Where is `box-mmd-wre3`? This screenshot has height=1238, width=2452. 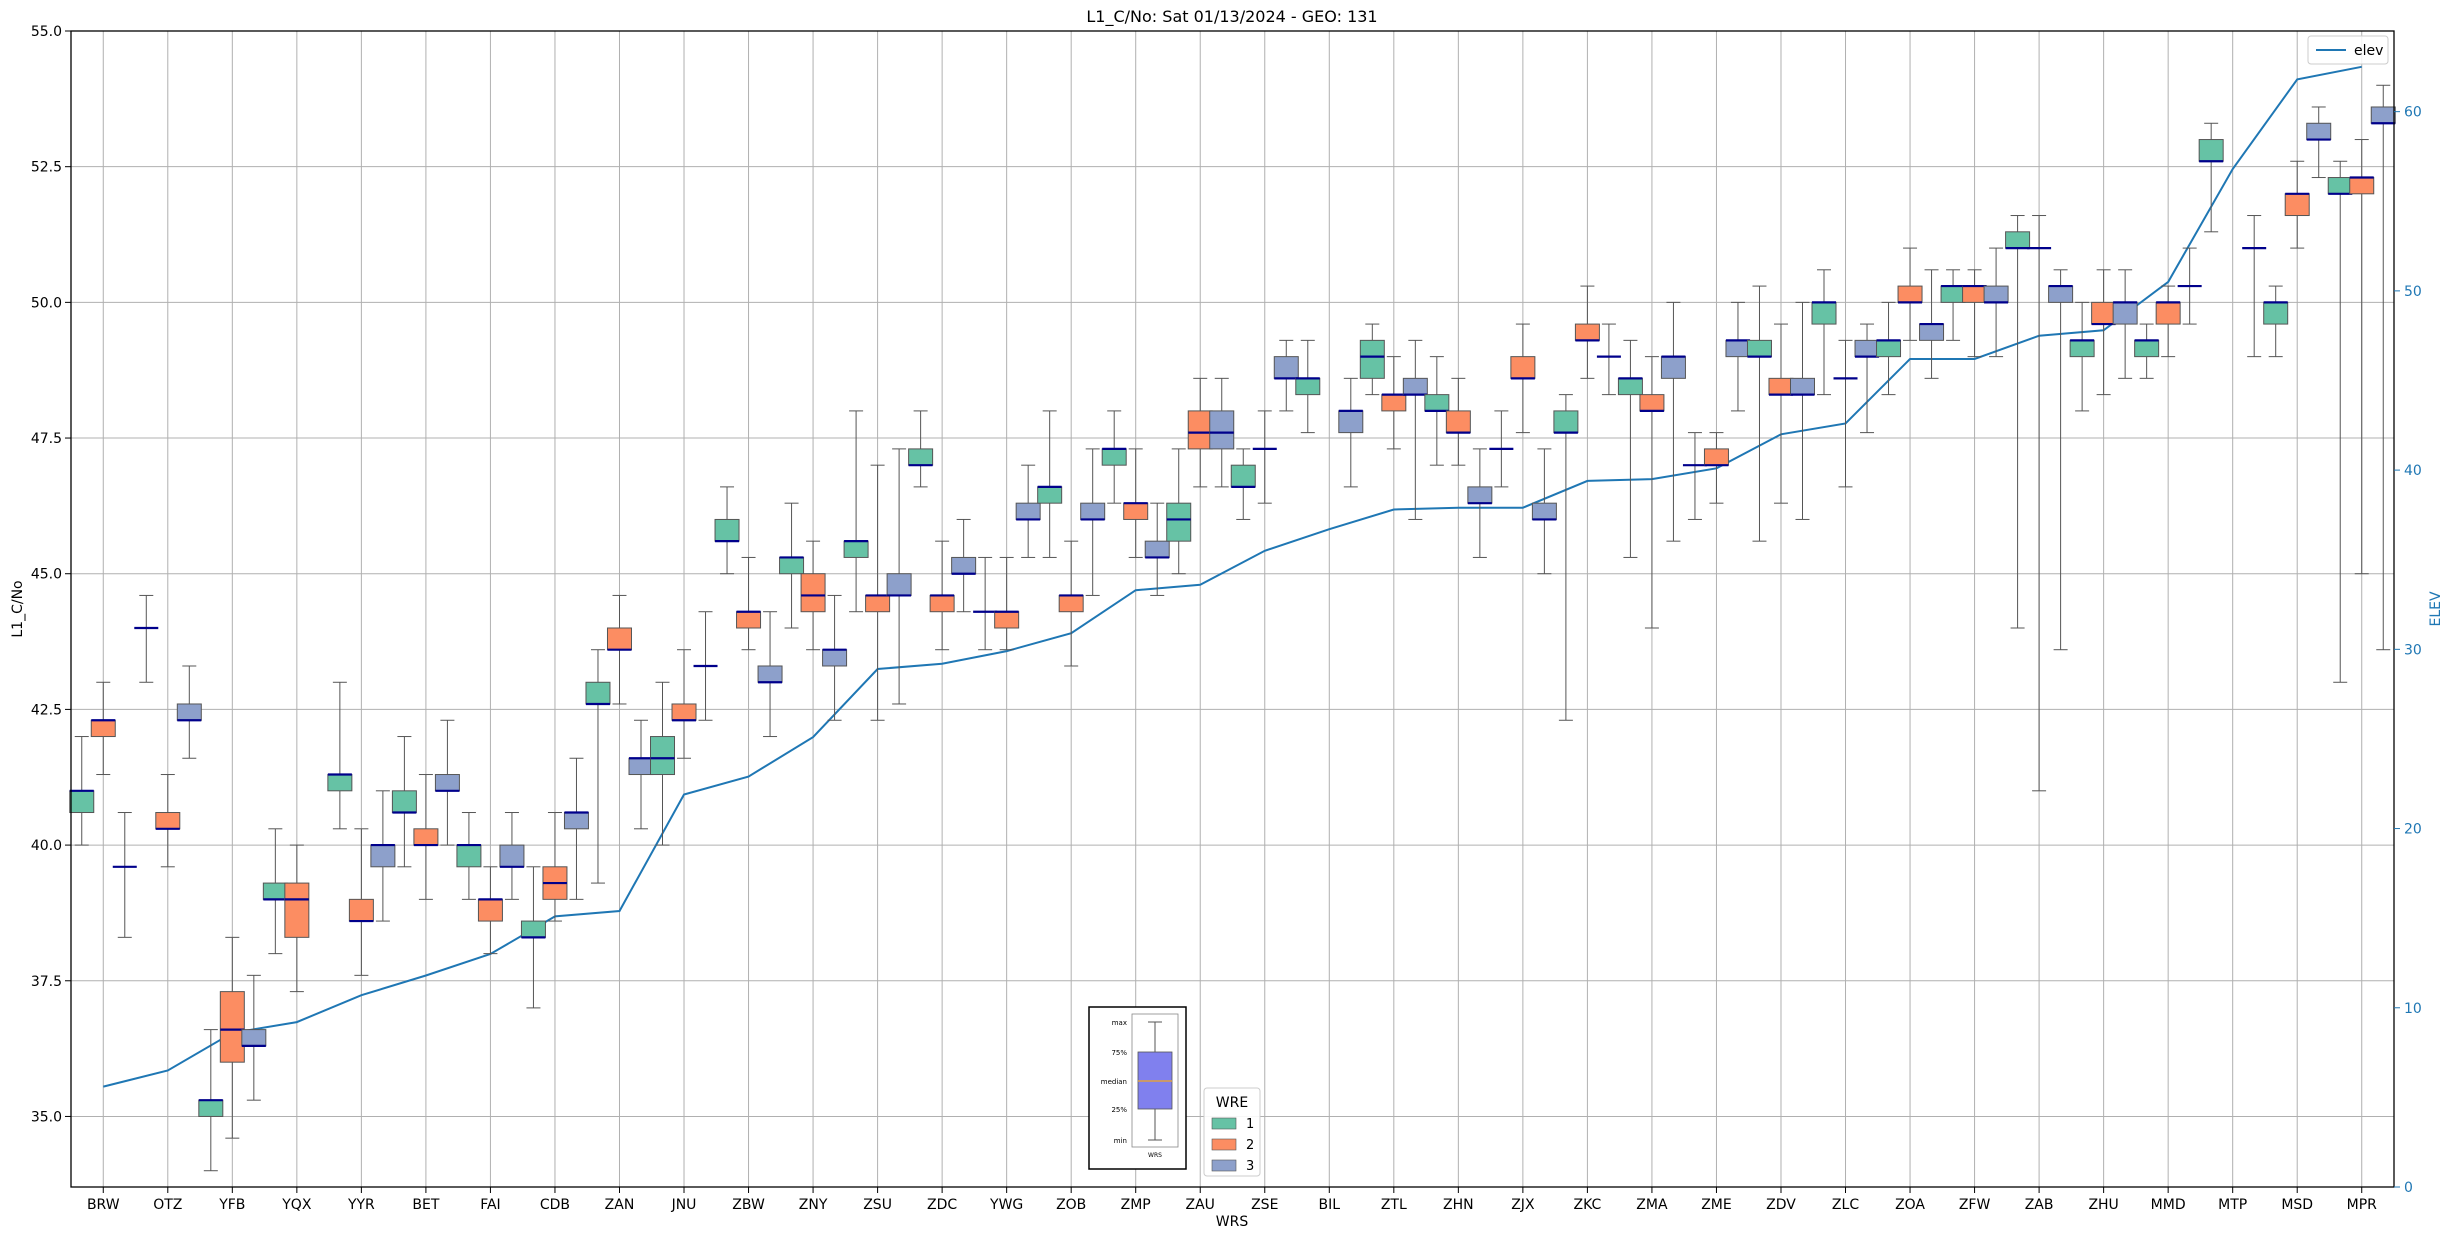
box-mmd-wre3 is located at coordinates (2189, 286).